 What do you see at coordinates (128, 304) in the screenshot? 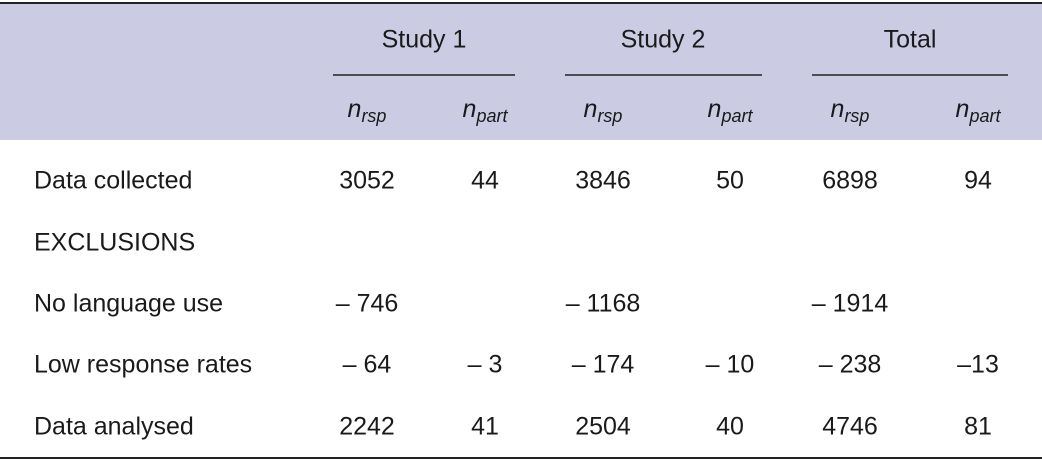
I see `row-label: No language use` at bounding box center [128, 304].